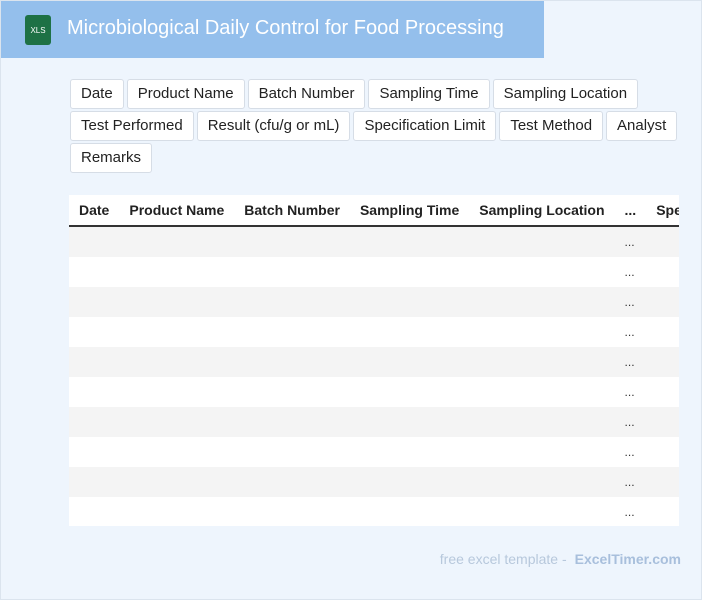 The width and height of the screenshot is (702, 600). Describe the element at coordinates (38, 30) in the screenshot. I see `file-icon: XLS` at that location.